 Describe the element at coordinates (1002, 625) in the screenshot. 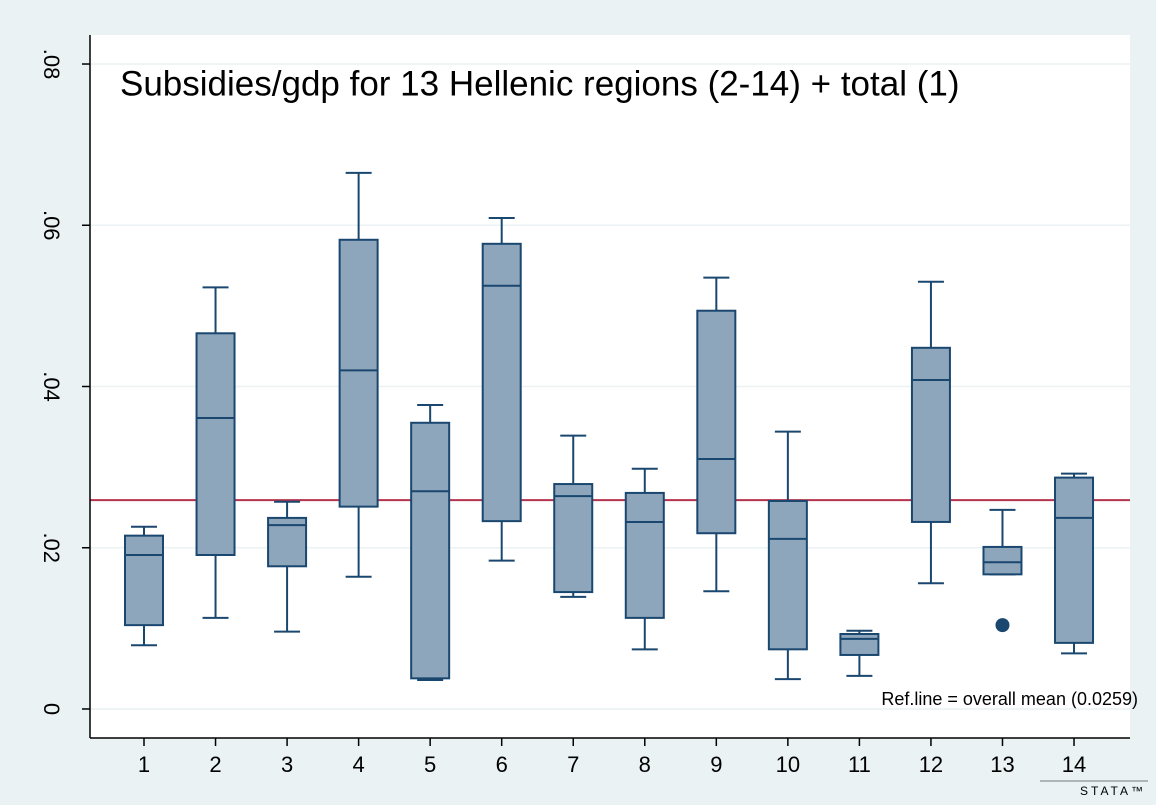

I see `outlier` at that location.